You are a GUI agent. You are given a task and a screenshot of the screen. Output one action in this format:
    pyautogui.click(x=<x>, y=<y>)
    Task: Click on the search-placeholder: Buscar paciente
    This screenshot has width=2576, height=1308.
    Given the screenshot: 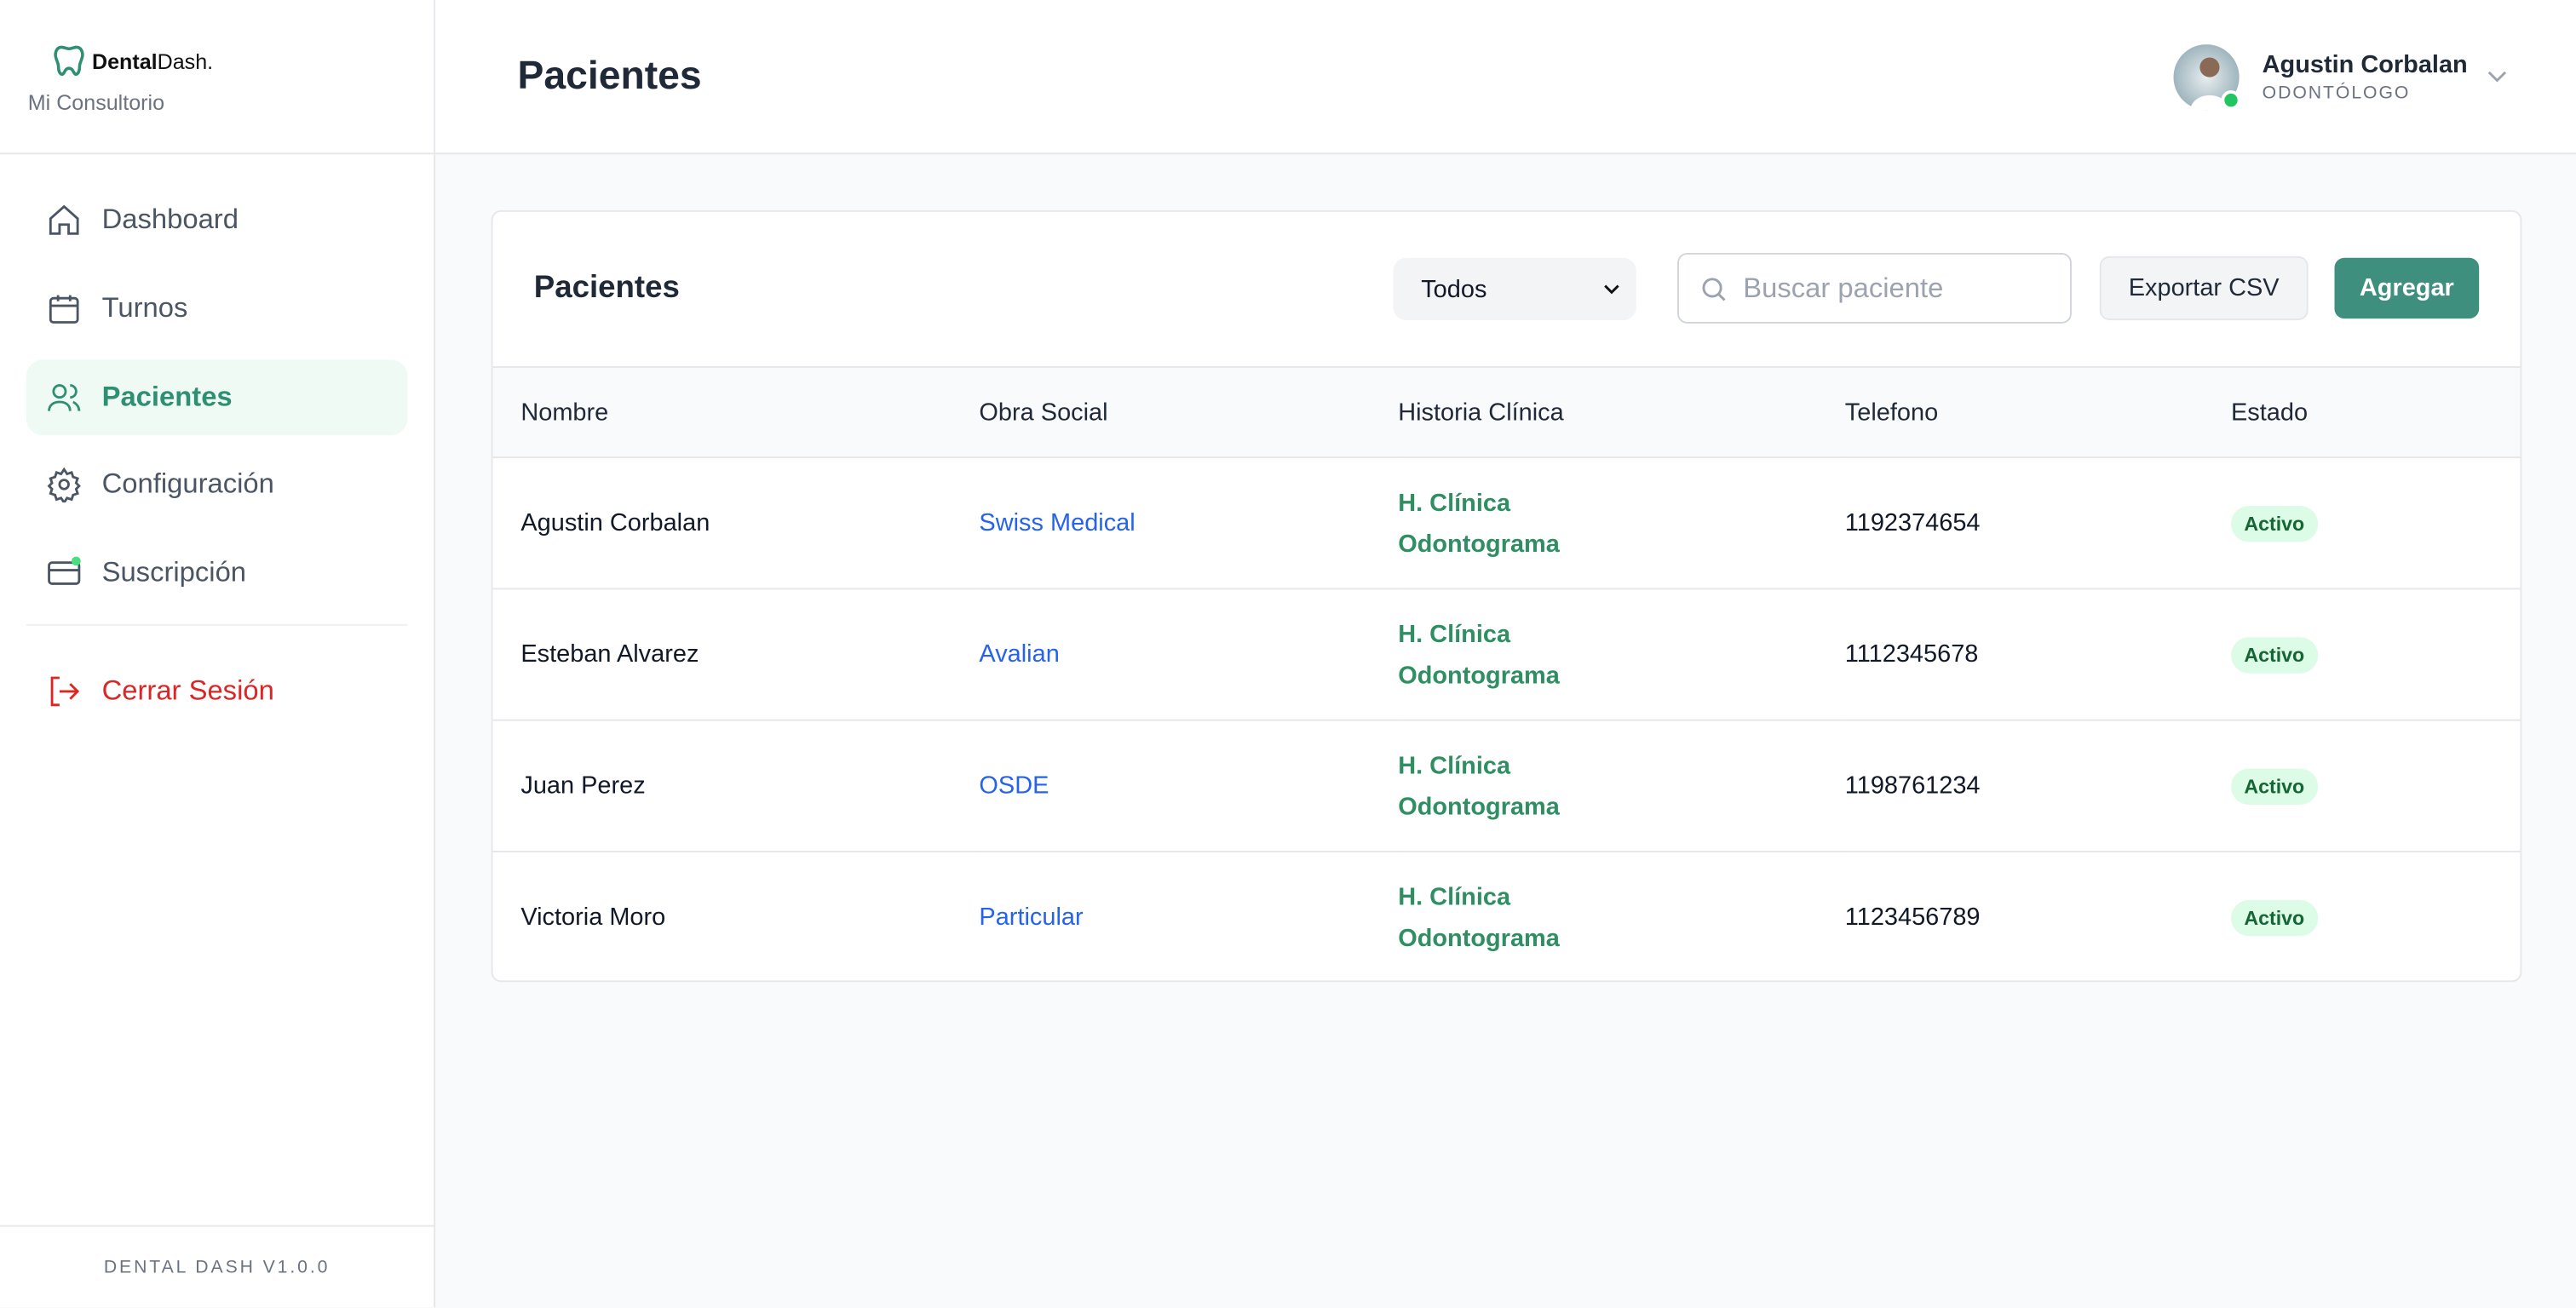 What is the action you would take?
    pyautogui.click(x=1843, y=288)
    